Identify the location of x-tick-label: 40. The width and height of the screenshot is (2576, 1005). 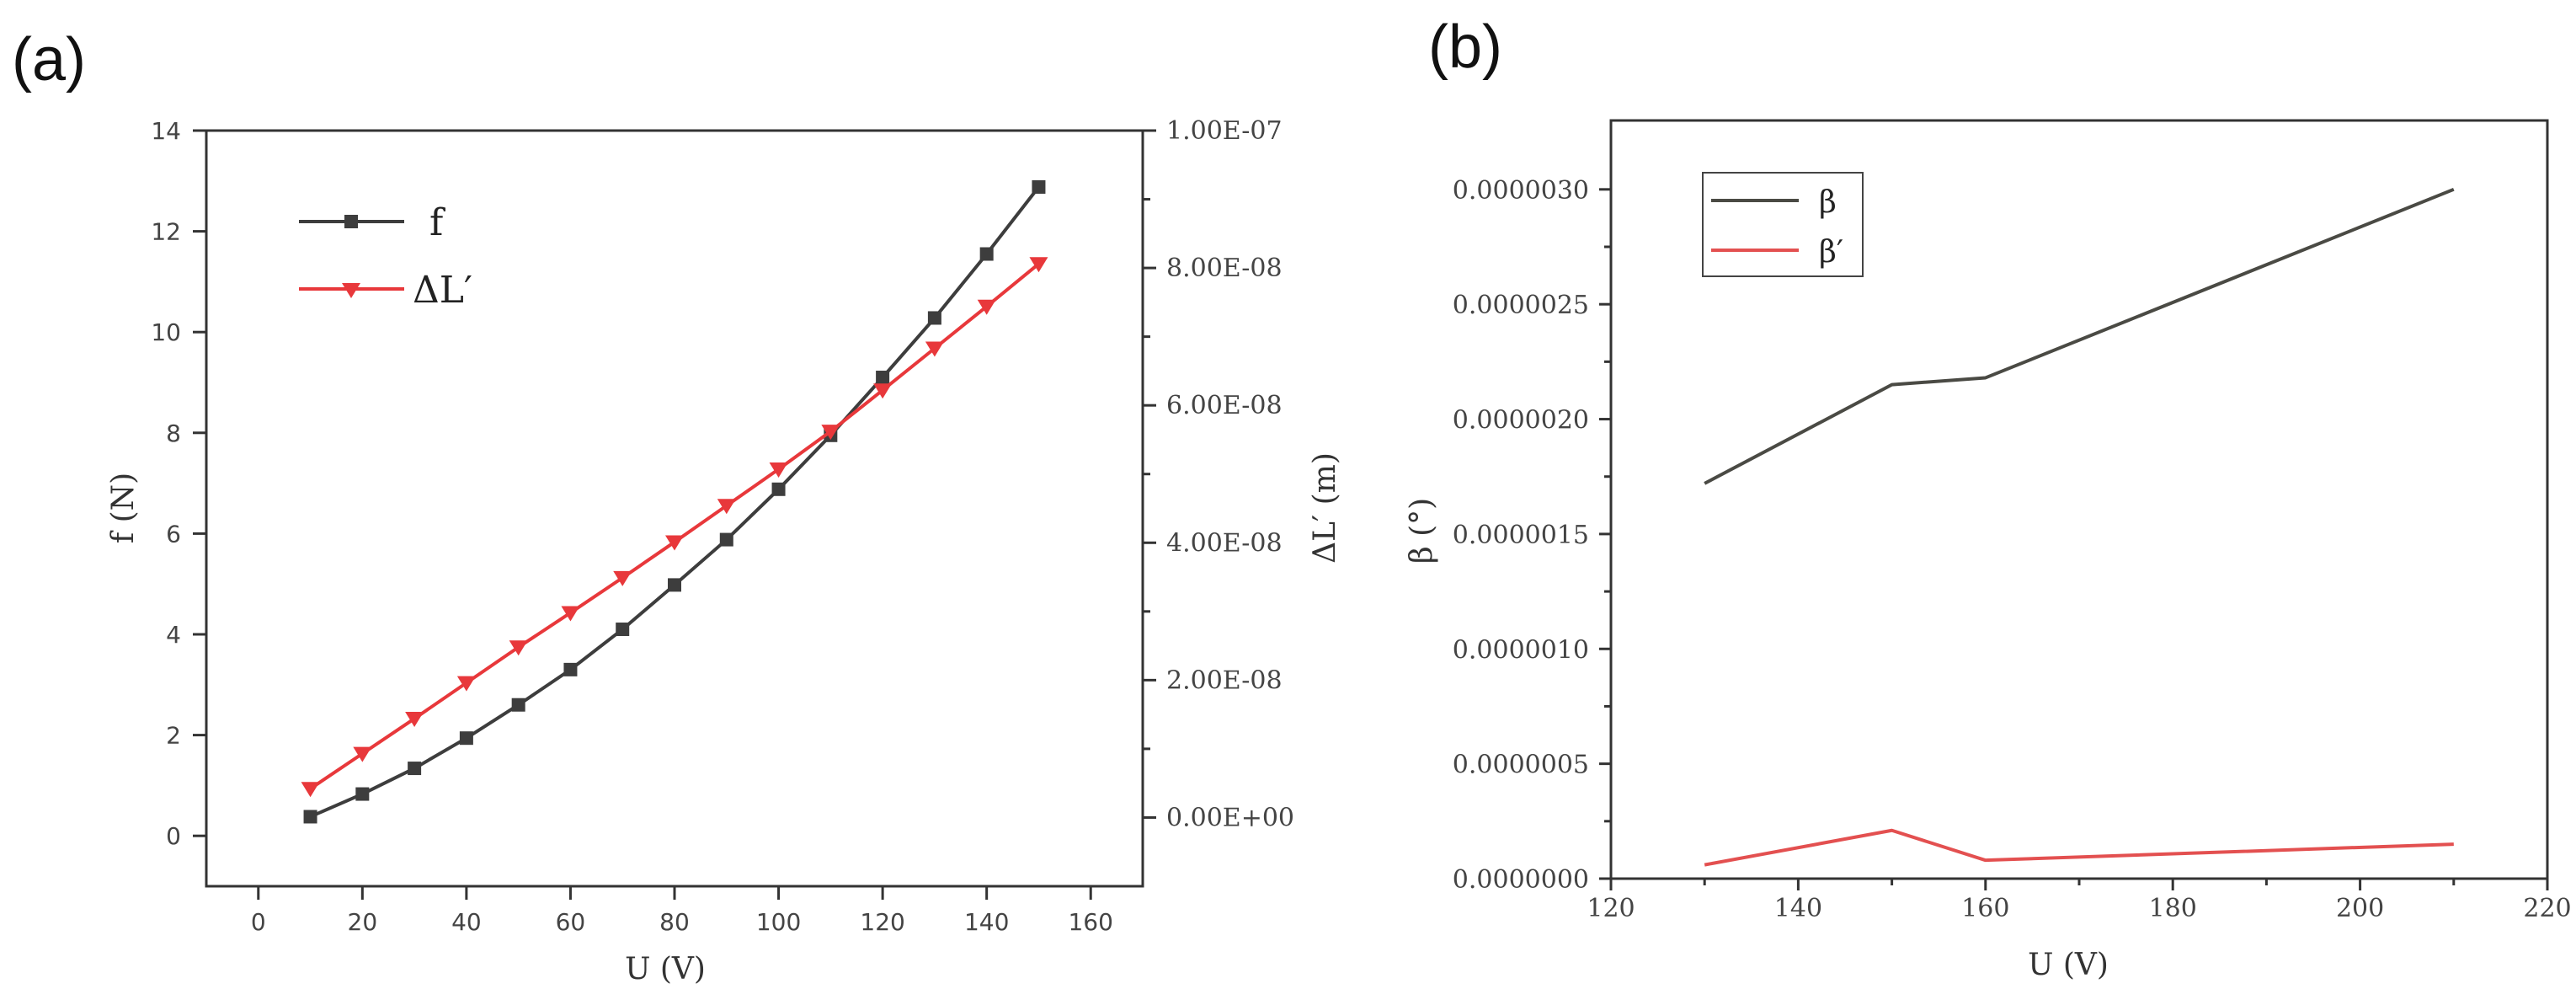
(466, 922).